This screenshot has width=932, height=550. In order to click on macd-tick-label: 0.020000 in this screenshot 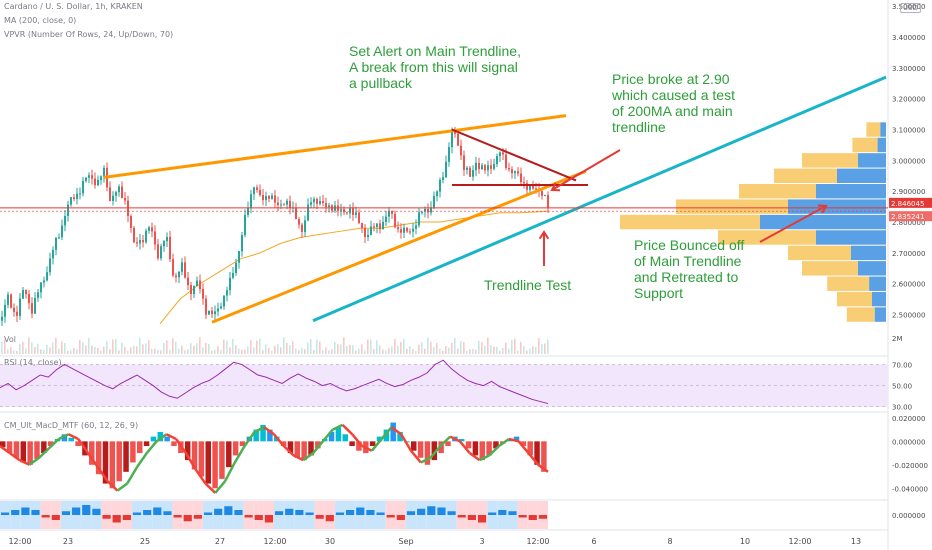, I will do `click(908, 419)`.